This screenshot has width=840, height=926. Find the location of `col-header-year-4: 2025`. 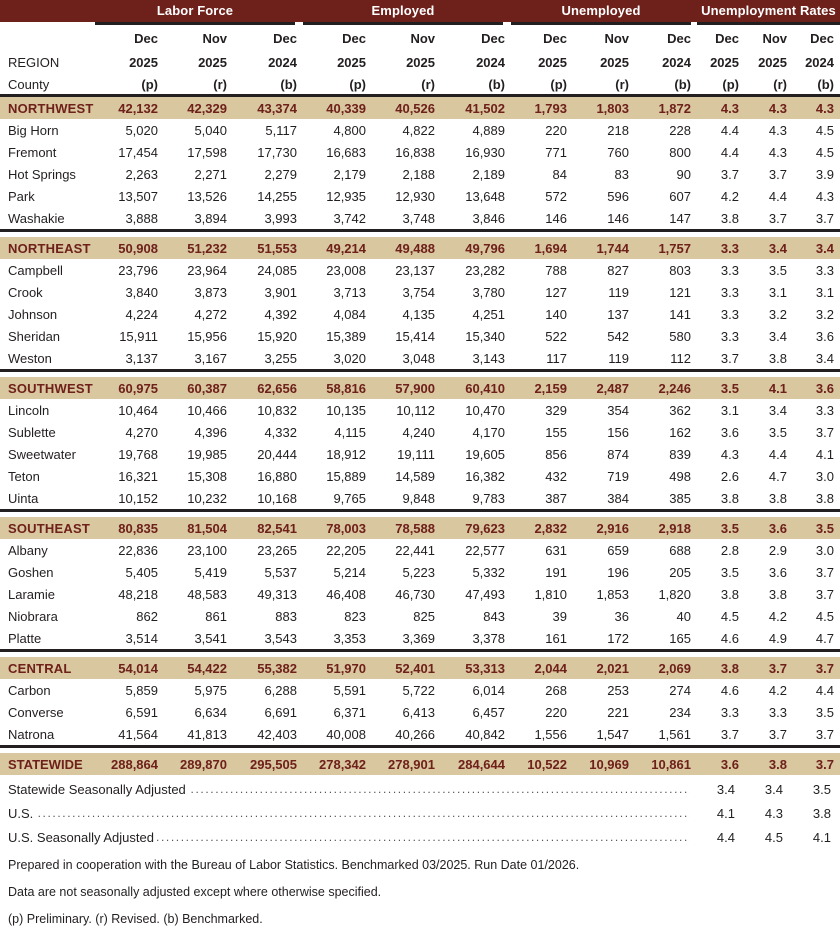

col-header-year-4: 2025 is located at coordinates (351, 62).